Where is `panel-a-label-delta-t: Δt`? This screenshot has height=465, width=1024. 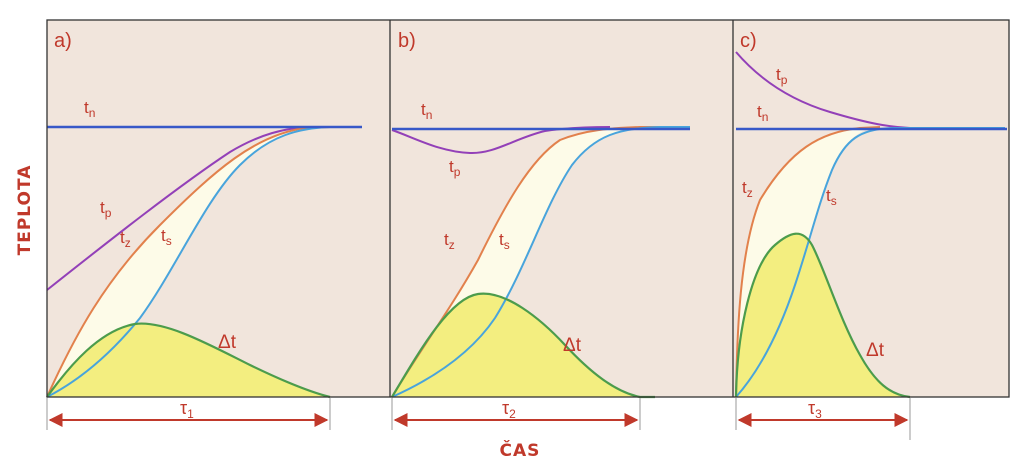
panel-a-label-delta-t: Δt is located at coordinates (227, 342).